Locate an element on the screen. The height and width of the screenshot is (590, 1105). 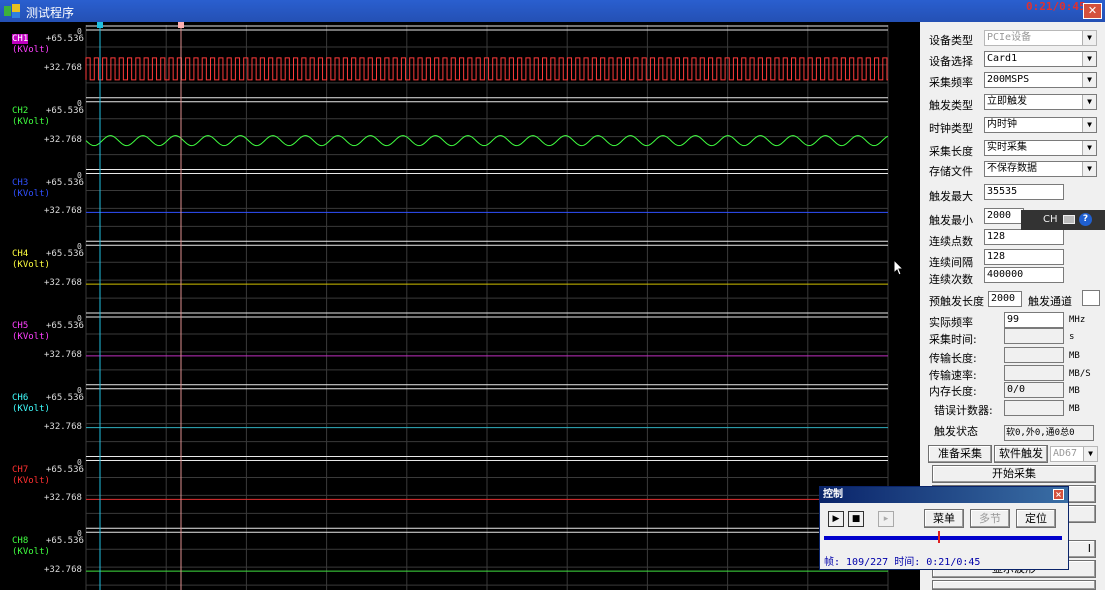
device-type-label: 设备类型 is located at coordinates (951, 40).